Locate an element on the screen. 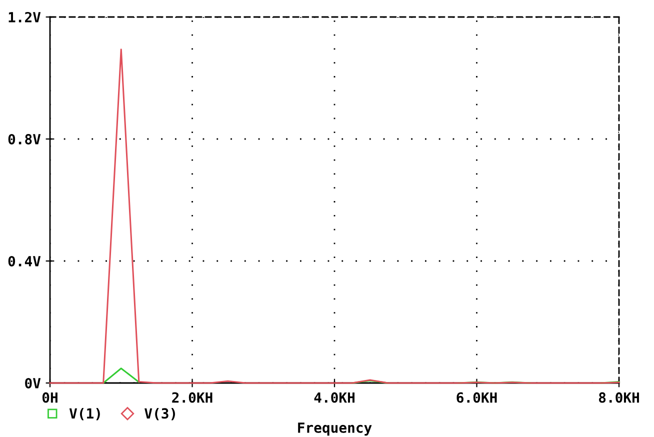  x-tick-label: 8.0KH is located at coordinates (618, 397).